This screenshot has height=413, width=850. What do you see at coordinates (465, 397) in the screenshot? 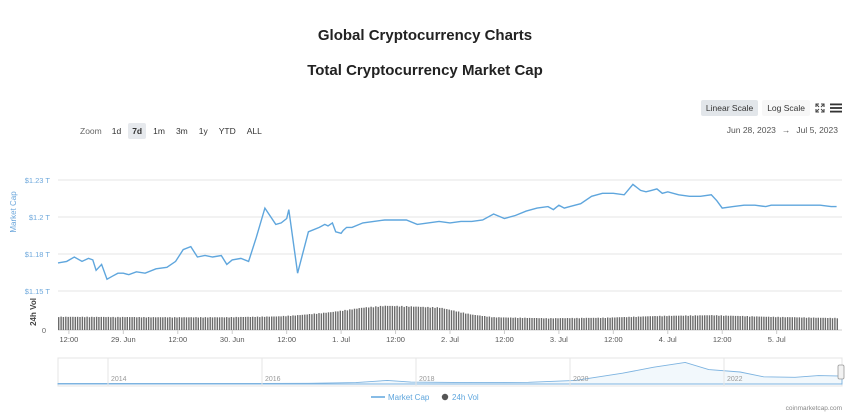
I see `legend-24h-vol-label: 24h Vol` at bounding box center [465, 397].